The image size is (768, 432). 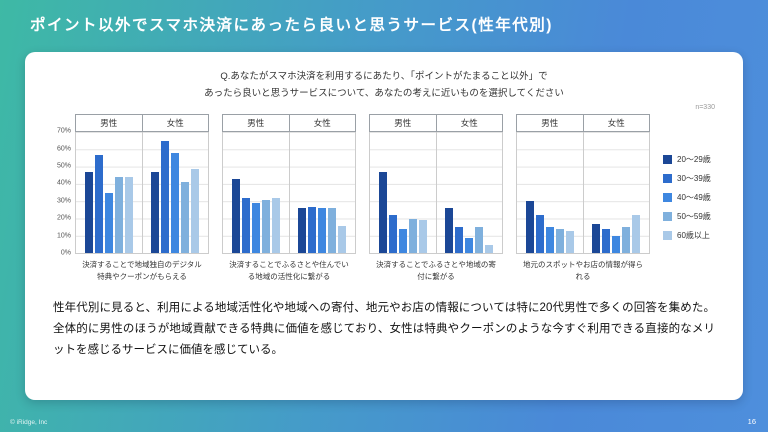 I want to click on legend-item: 50〜59歳, so click(x=699, y=216).